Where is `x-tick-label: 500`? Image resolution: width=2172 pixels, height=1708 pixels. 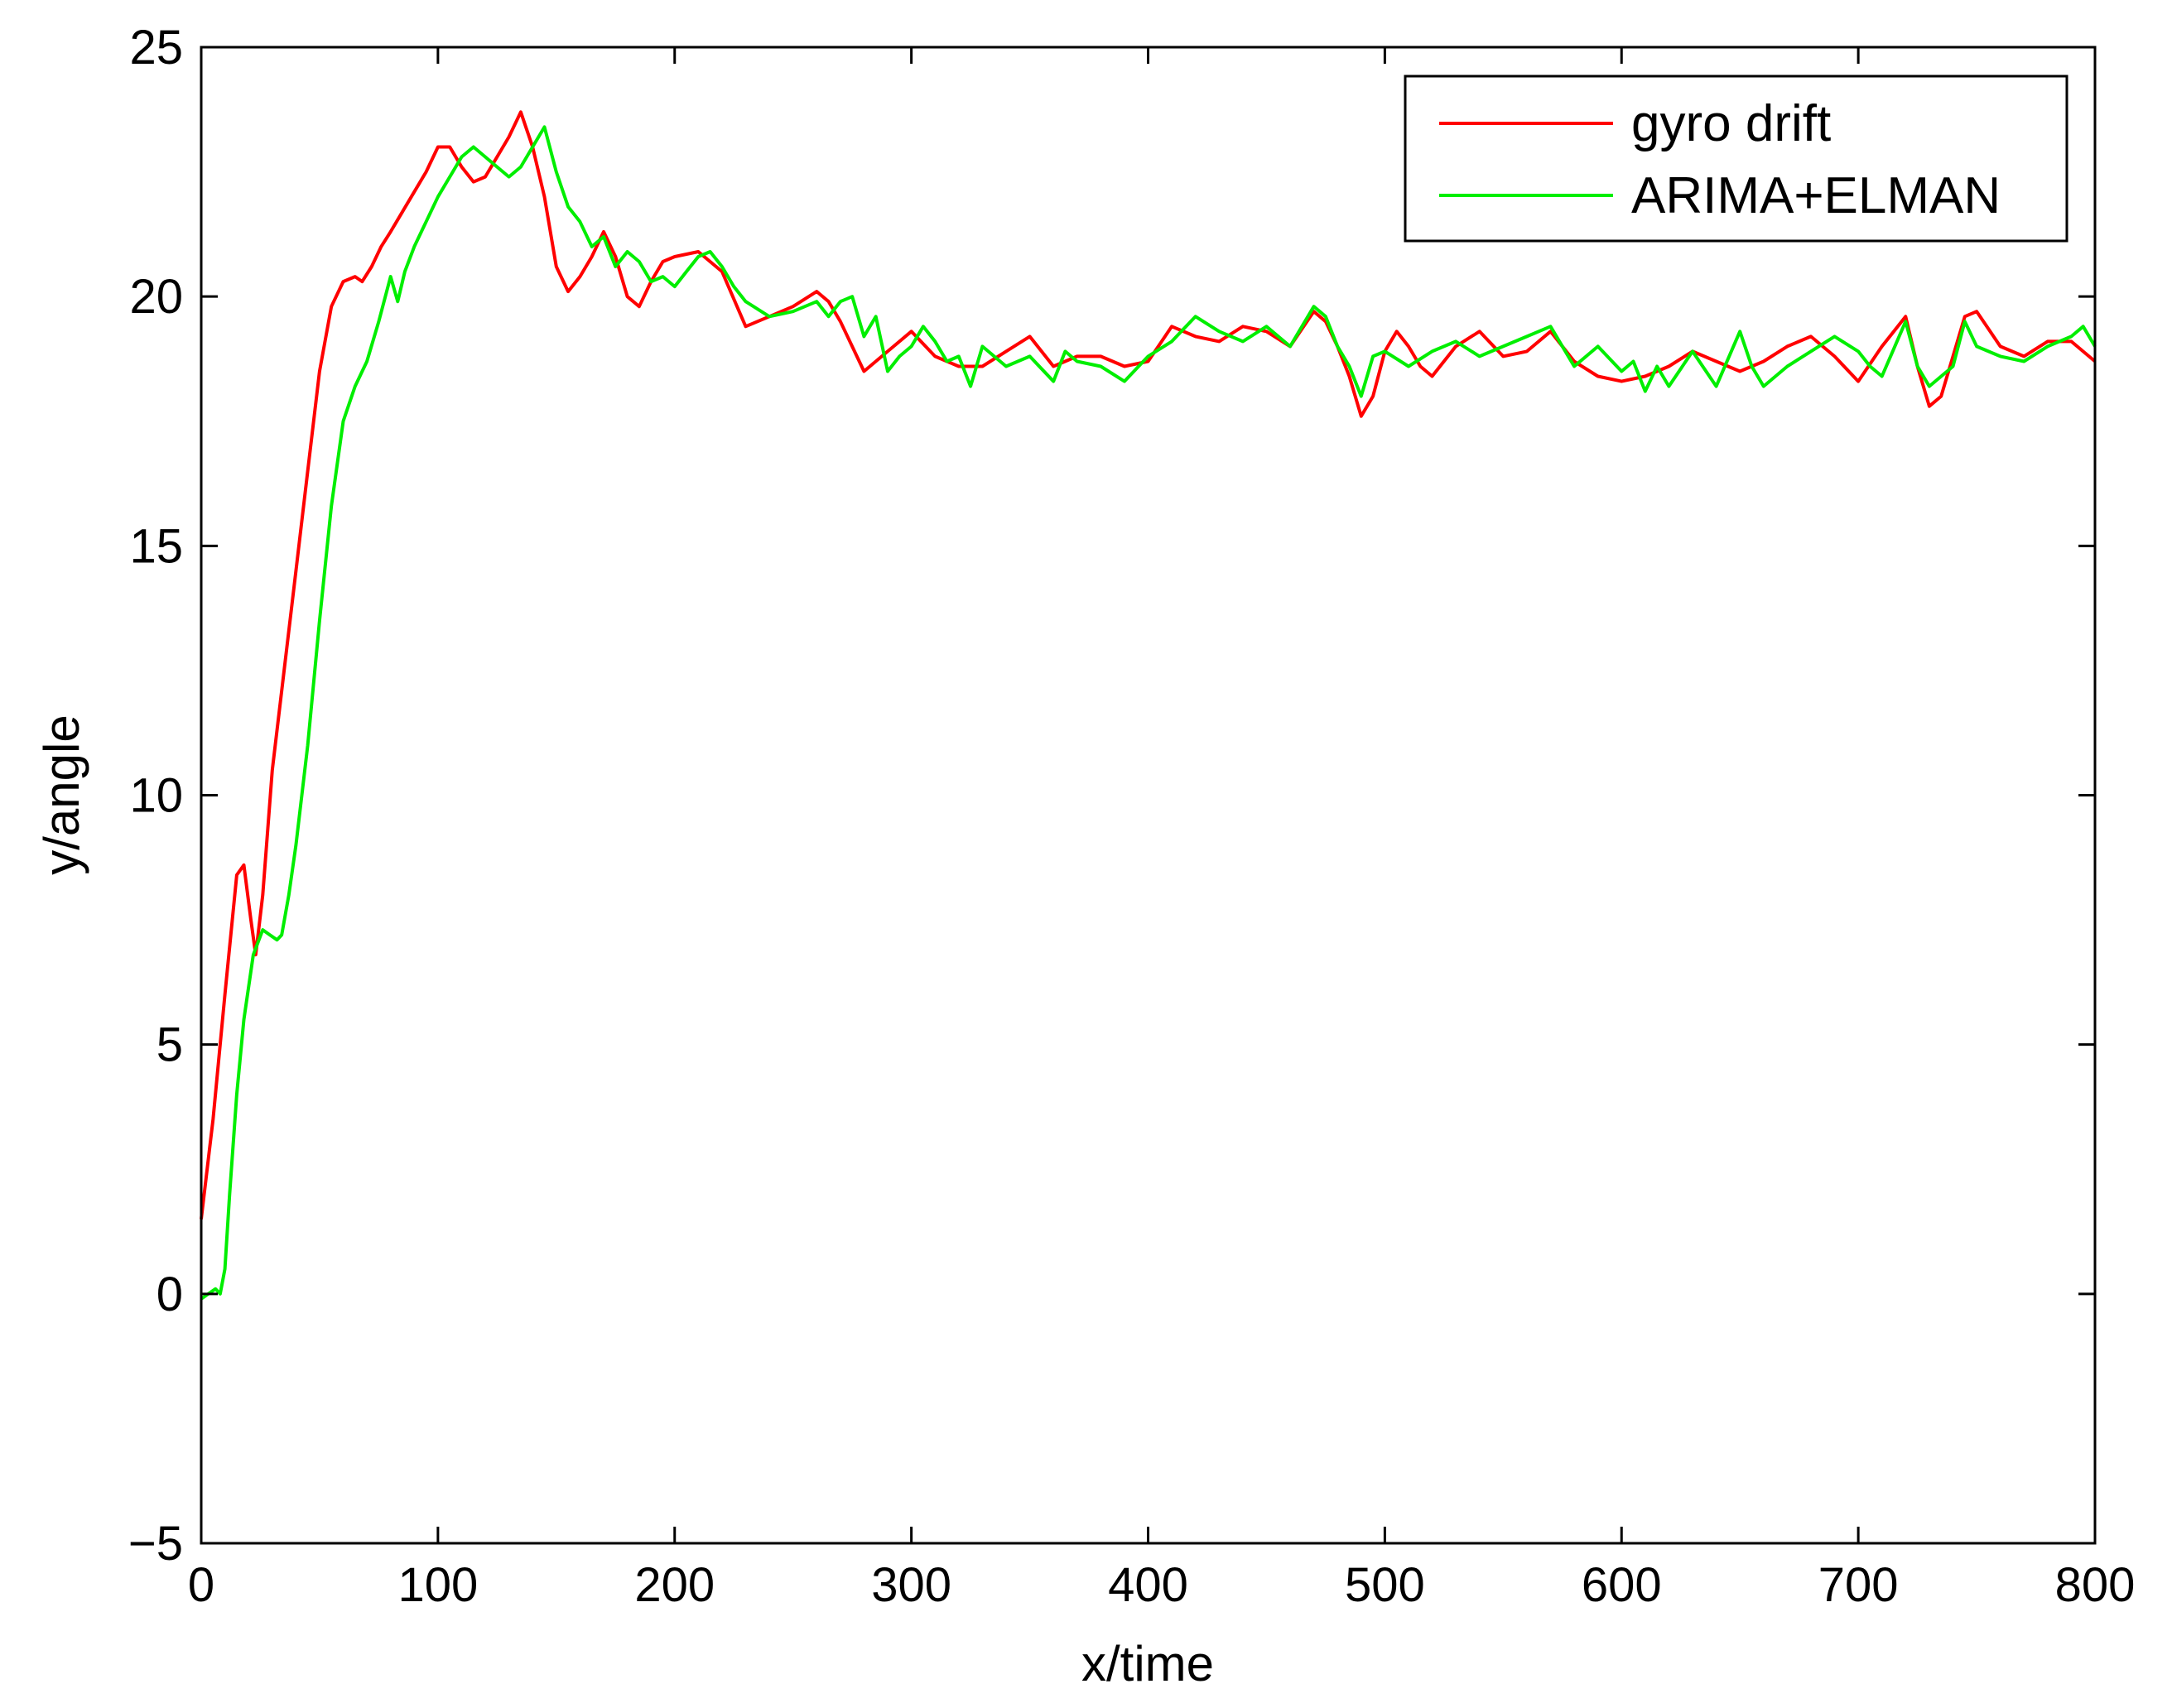
x-tick-label: 500 is located at coordinates (1385, 1585).